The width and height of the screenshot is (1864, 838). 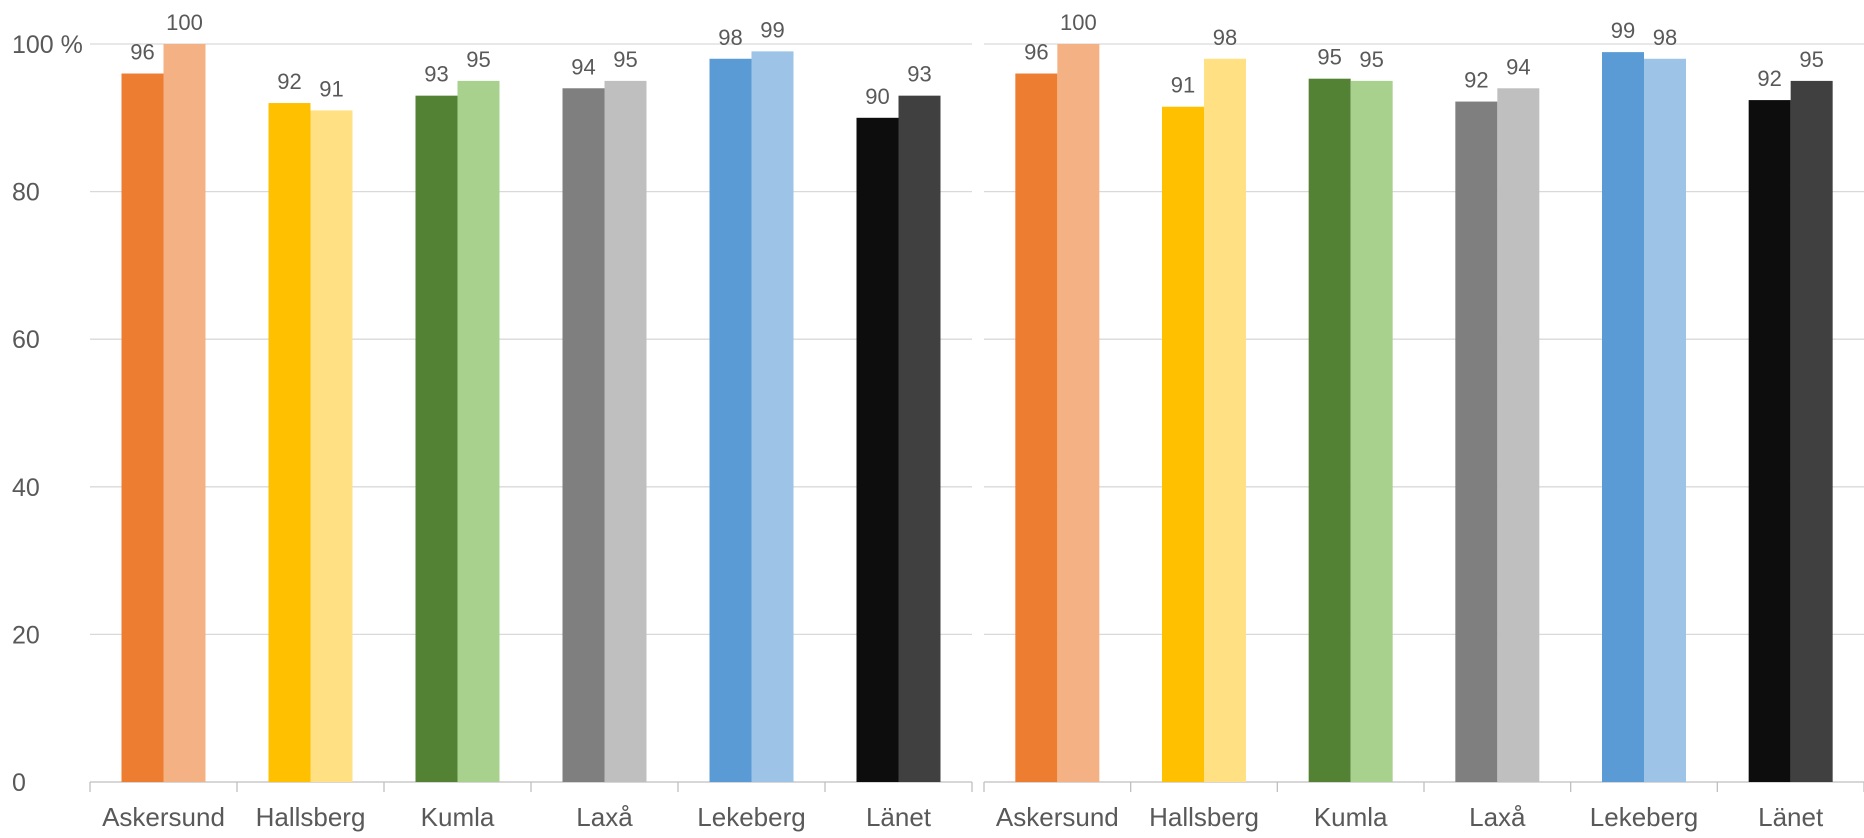 What do you see at coordinates (47, 45) in the screenshot?
I see `y-tick-label: 100 %` at bounding box center [47, 45].